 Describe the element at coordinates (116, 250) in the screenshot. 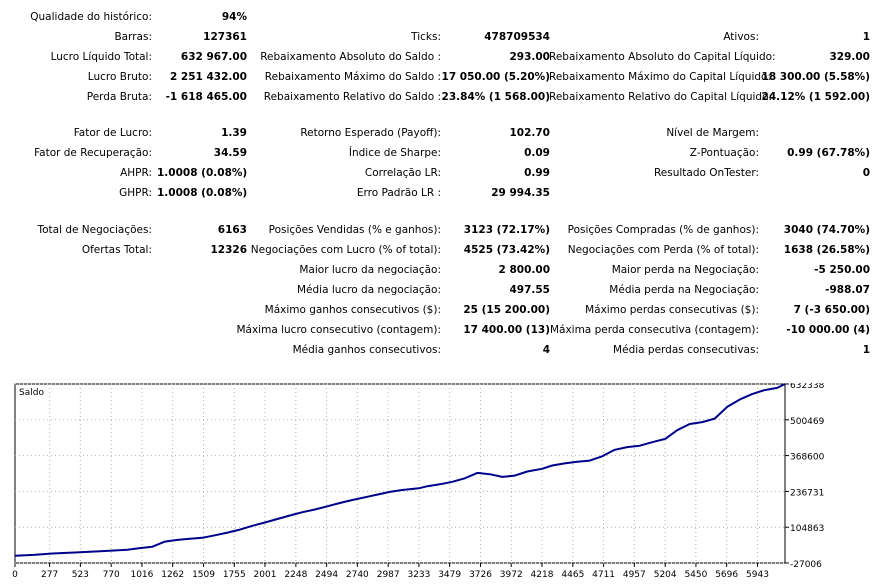

I see `stat-row11-label-1: Ofertas Total:` at that location.